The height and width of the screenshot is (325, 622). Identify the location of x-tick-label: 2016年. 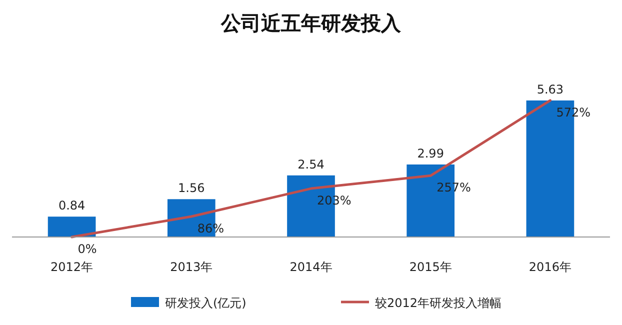
(550, 267).